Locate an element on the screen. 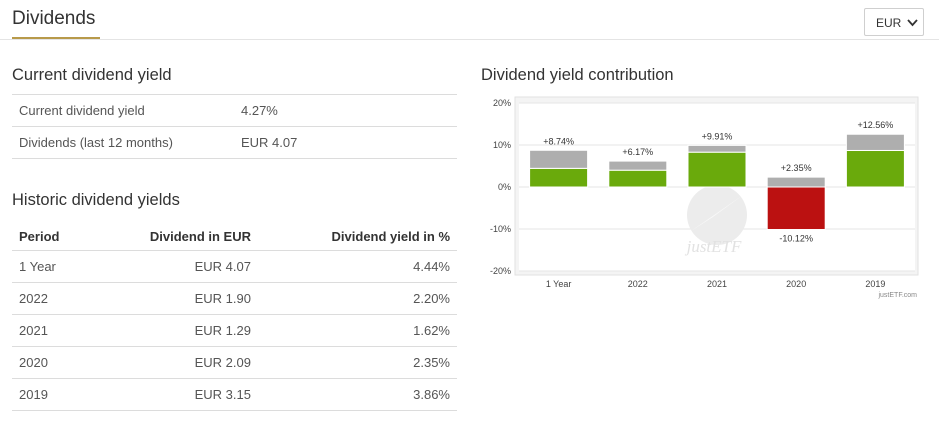 The image size is (939, 423). cell-period: 2019 is located at coordinates (33, 394).